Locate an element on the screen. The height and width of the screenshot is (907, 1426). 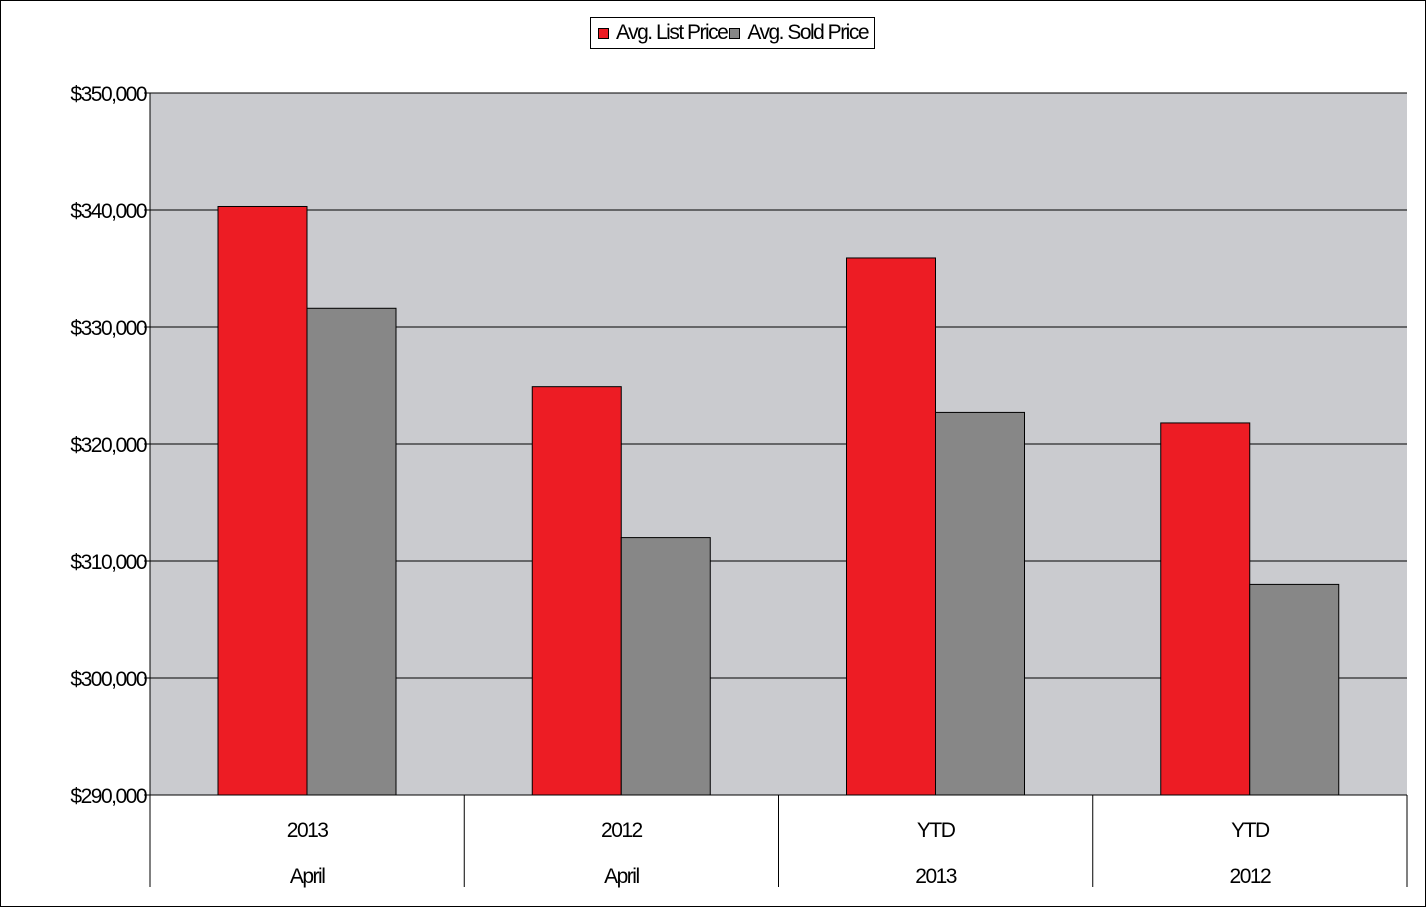
y-tick-label: $340,000 is located at coordinates (108, 211).